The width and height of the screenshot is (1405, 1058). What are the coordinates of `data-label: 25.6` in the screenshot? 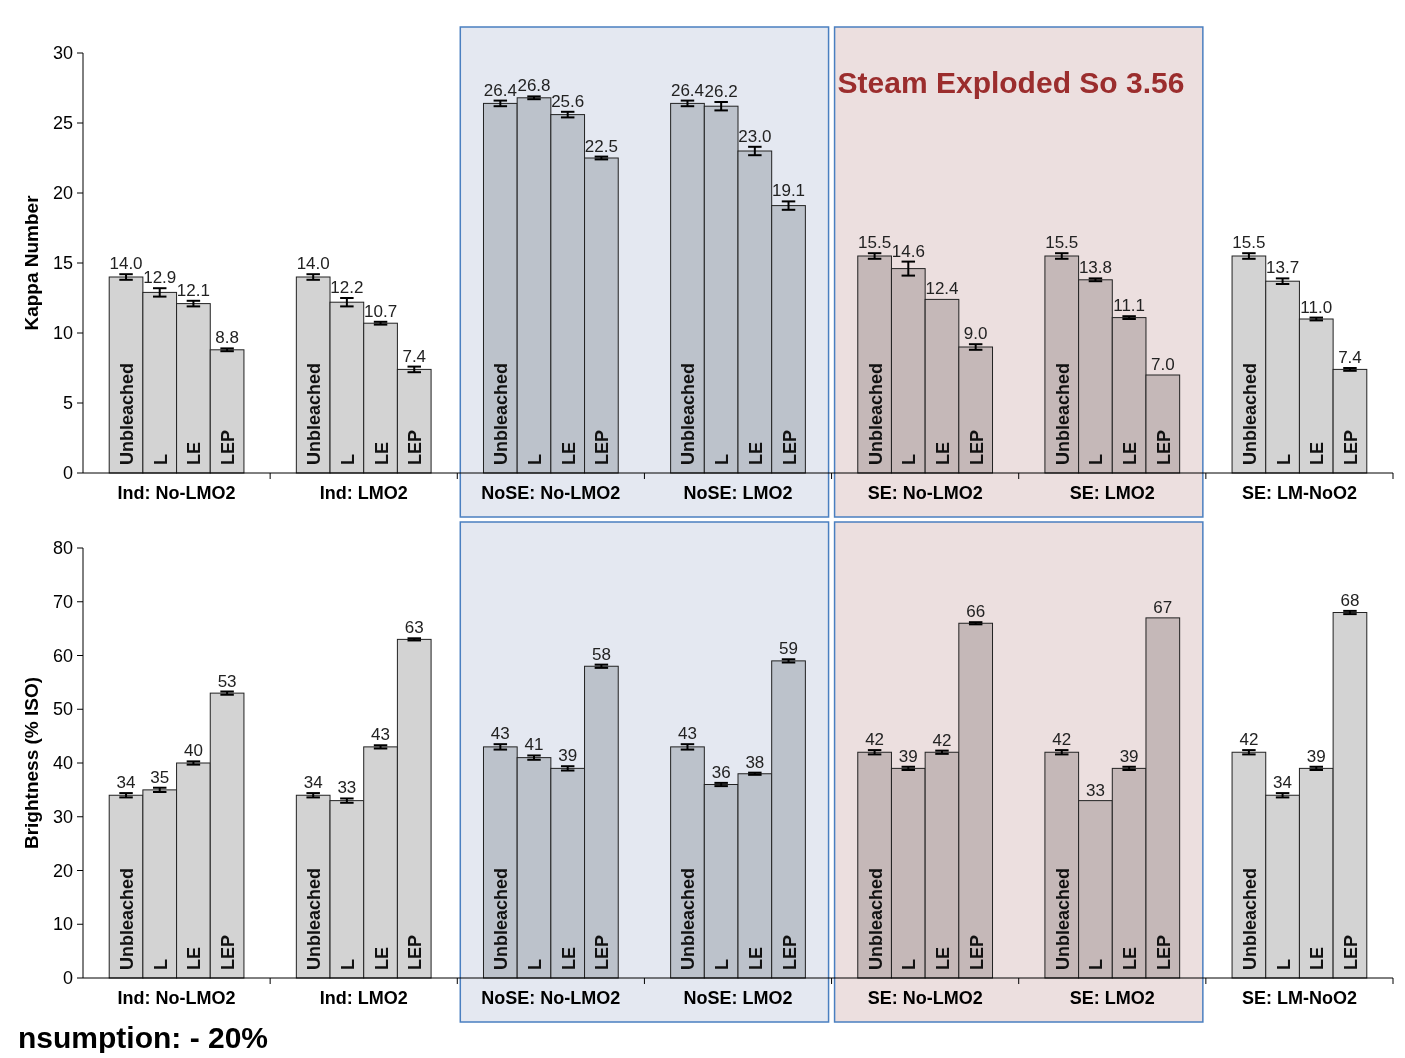 It's located at (568, 101).